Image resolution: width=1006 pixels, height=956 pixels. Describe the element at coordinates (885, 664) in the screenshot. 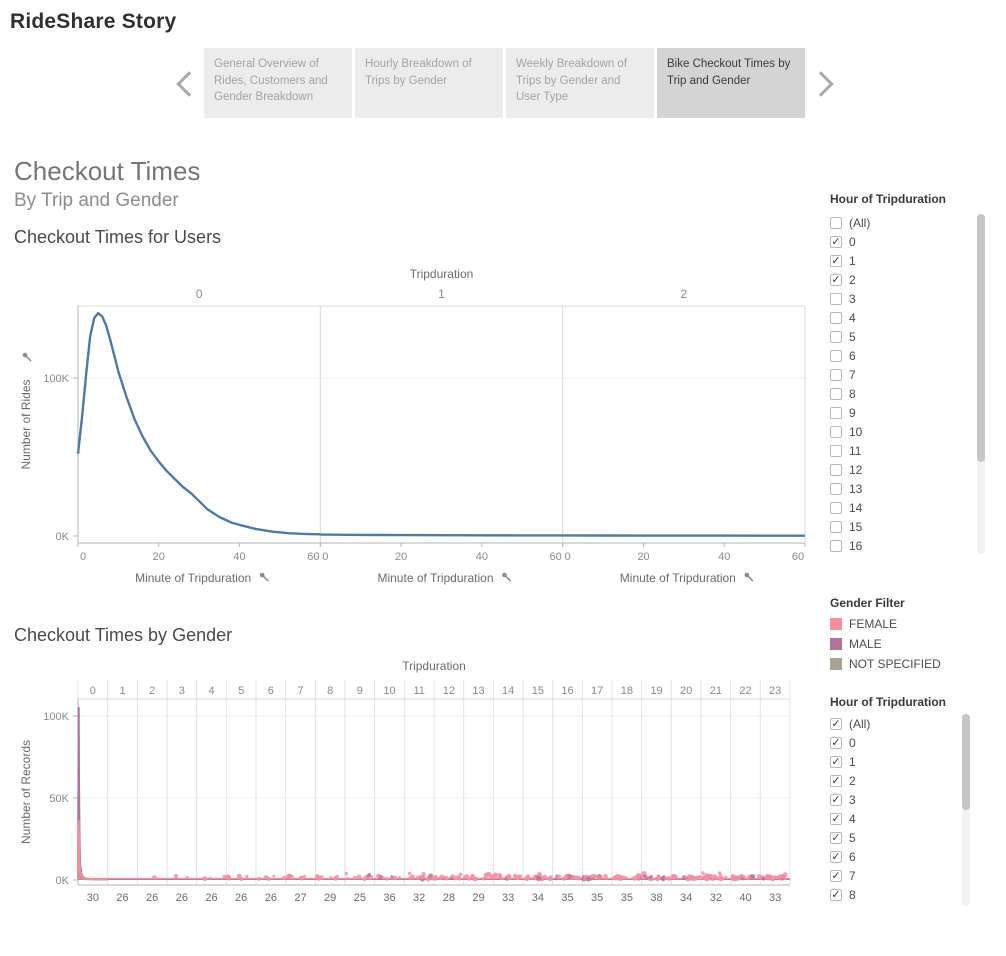

I see `legend-item: NOT SPECIFIED` at that location.